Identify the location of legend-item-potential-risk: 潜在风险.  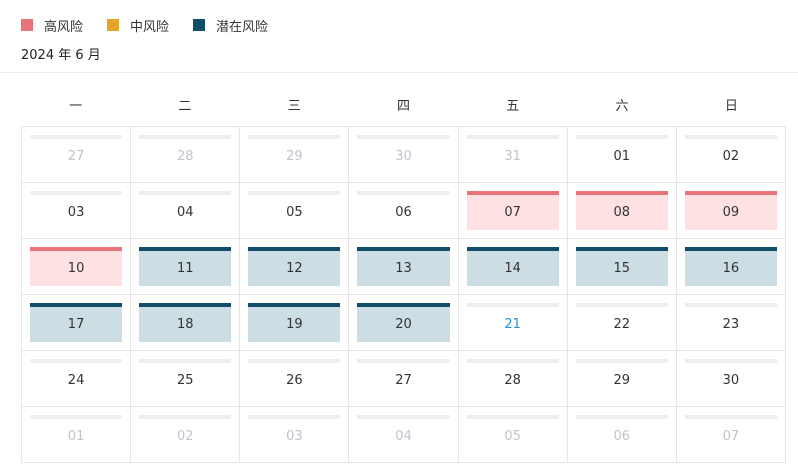
(230, 25).